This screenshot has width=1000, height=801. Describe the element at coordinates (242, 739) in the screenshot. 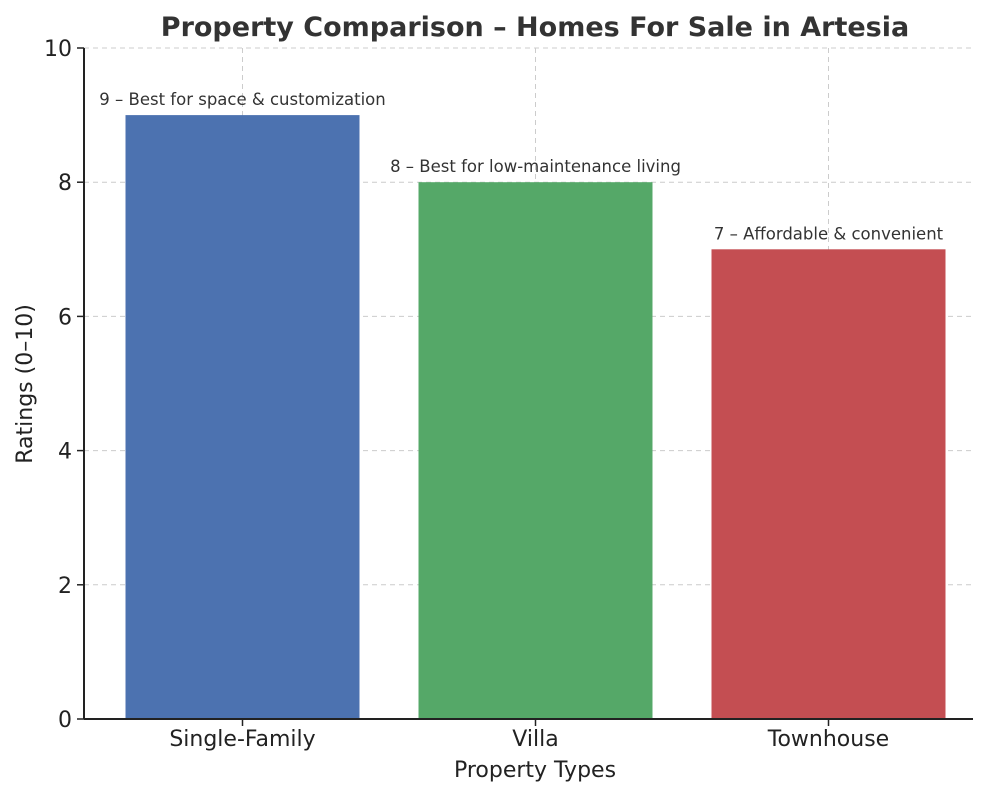

I see `x-tick-label: Single-Family` at that location.